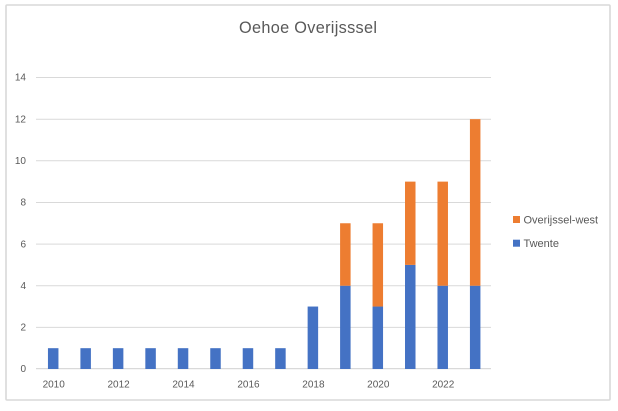 This screenshot has width=618, height=411. Describe the element at coordinates (183, 385) in the screenshot. I see `svg-text: 2014` at that location.